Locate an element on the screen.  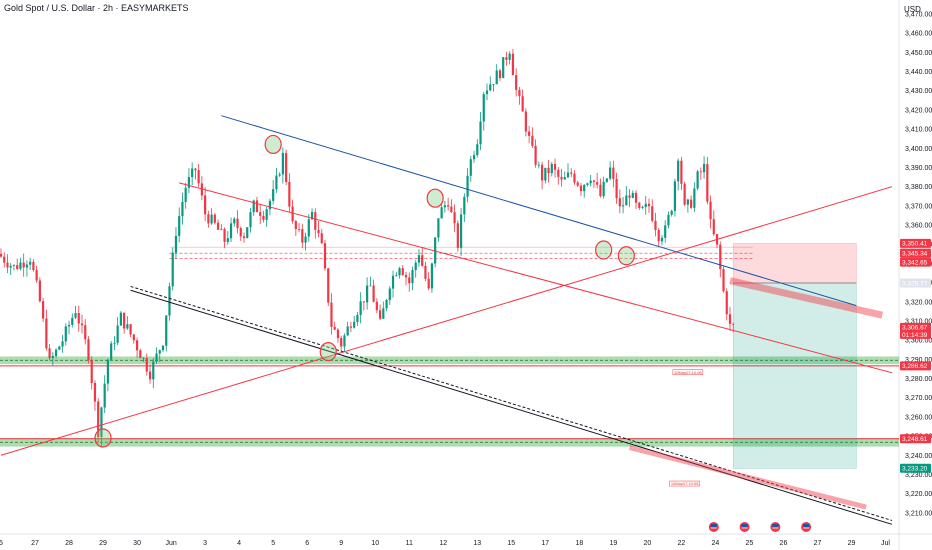
x-tick-label: 4 is located at coordinates (239, 543).